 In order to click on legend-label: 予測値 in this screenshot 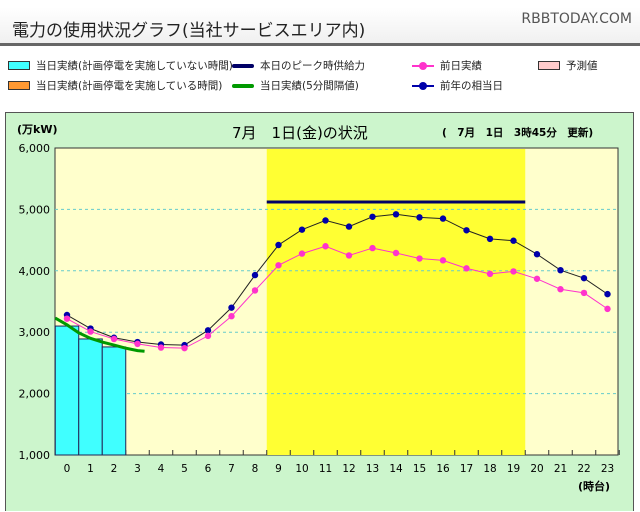, I will do `click(582, 66)`.